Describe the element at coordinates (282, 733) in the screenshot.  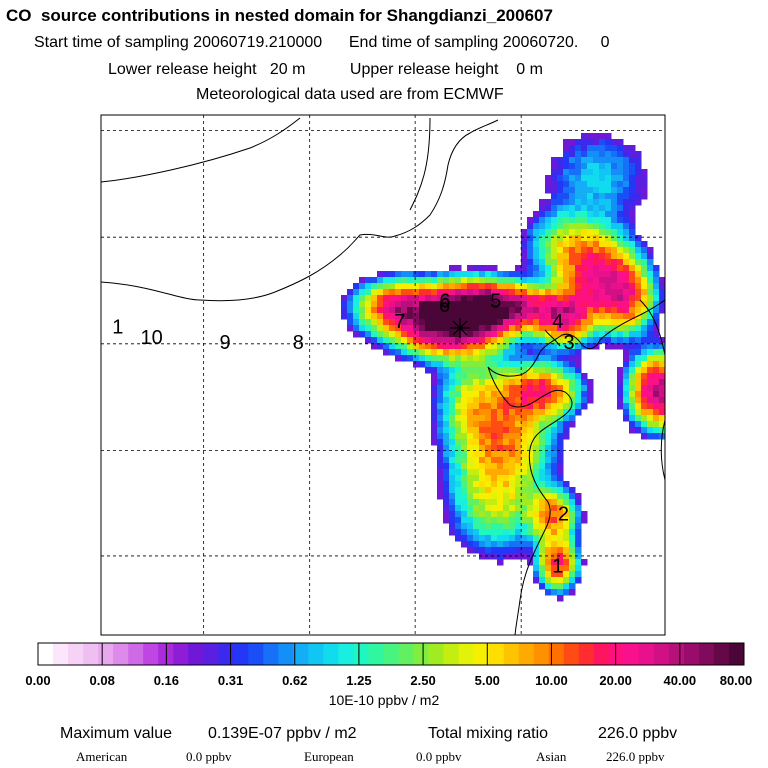
I see `maximum-value: 0.139E-07 ppbv / m2` at that location.